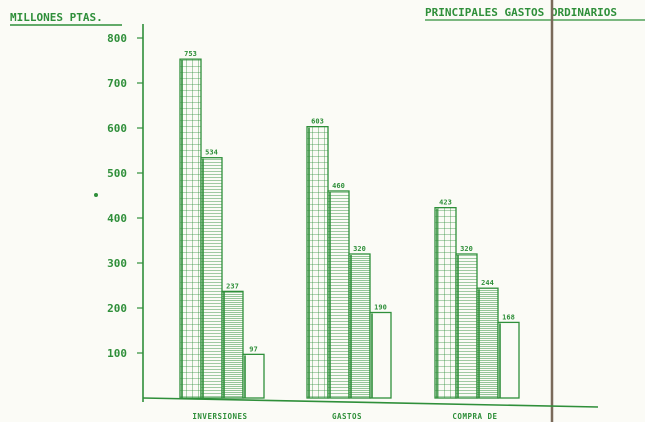  What do you see at coordinates (211, 153) in the screenshot?
I see `bar-data-label: 534` at bounding box center [211, 153].